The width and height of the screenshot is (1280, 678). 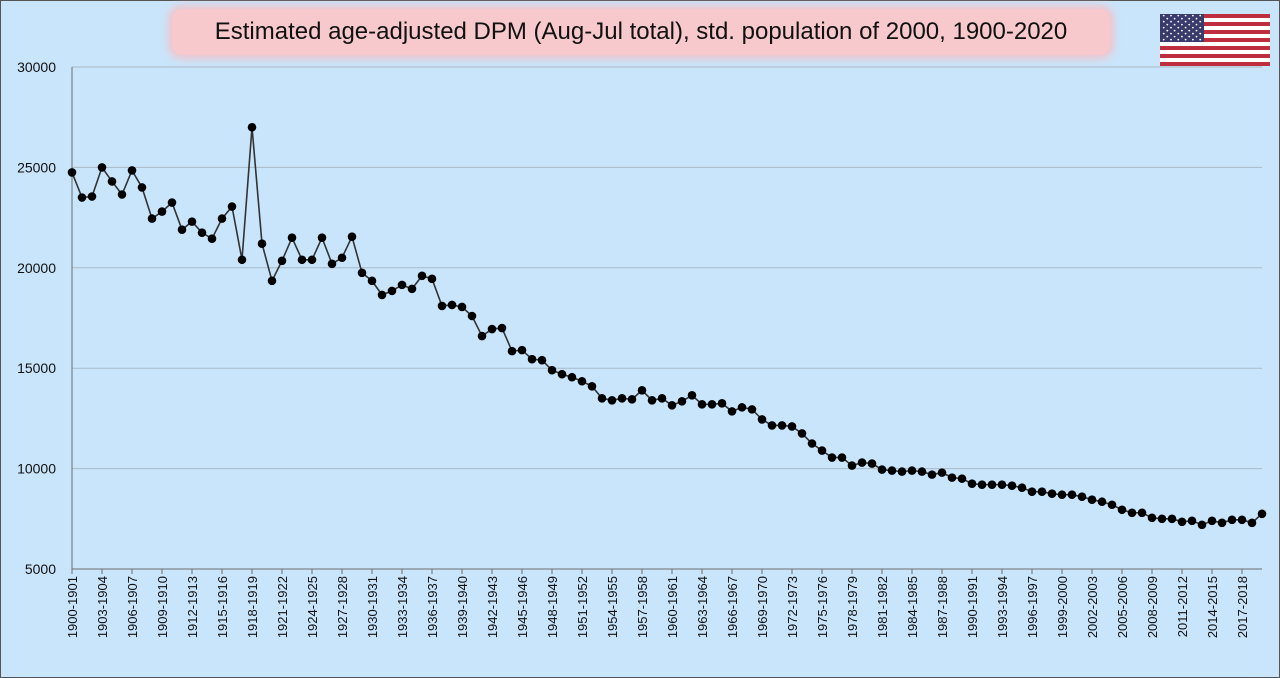 What do you see at coordinates (192, 607) in the screenshot?
I see `x-tick-label: 1912-1913` at bounding box center [192, 607].